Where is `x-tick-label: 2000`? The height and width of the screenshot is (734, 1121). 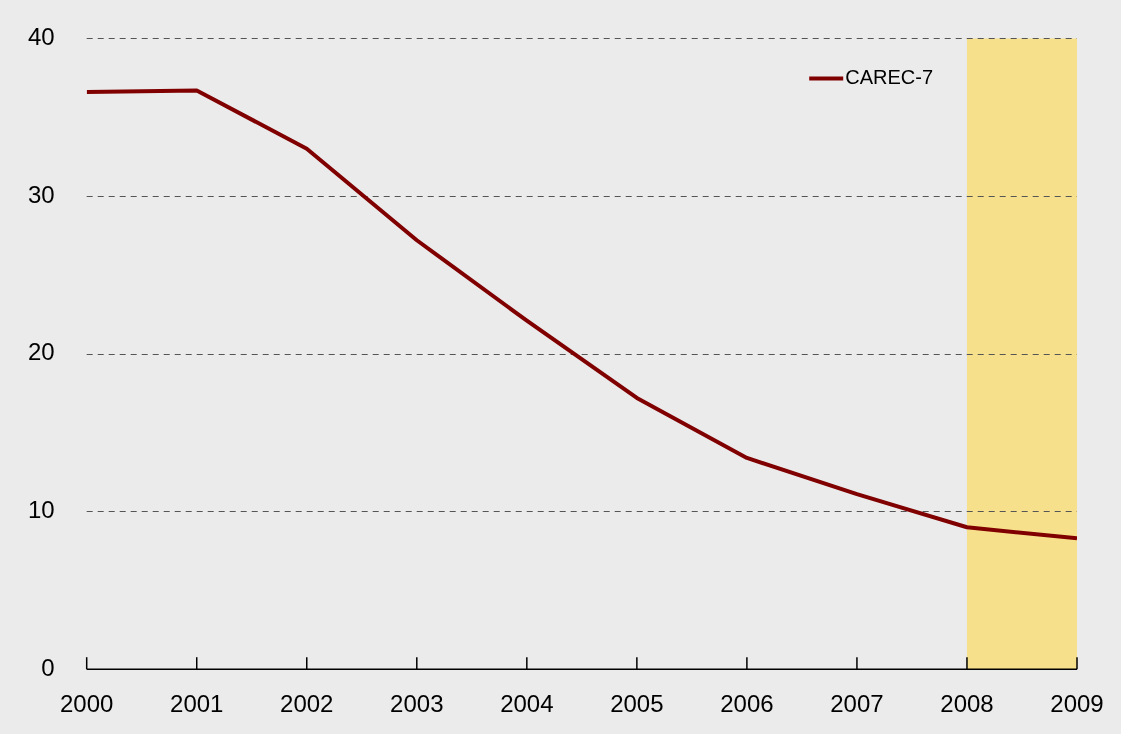
x-tick-label: 2000 is located at coordinates (87, 704).